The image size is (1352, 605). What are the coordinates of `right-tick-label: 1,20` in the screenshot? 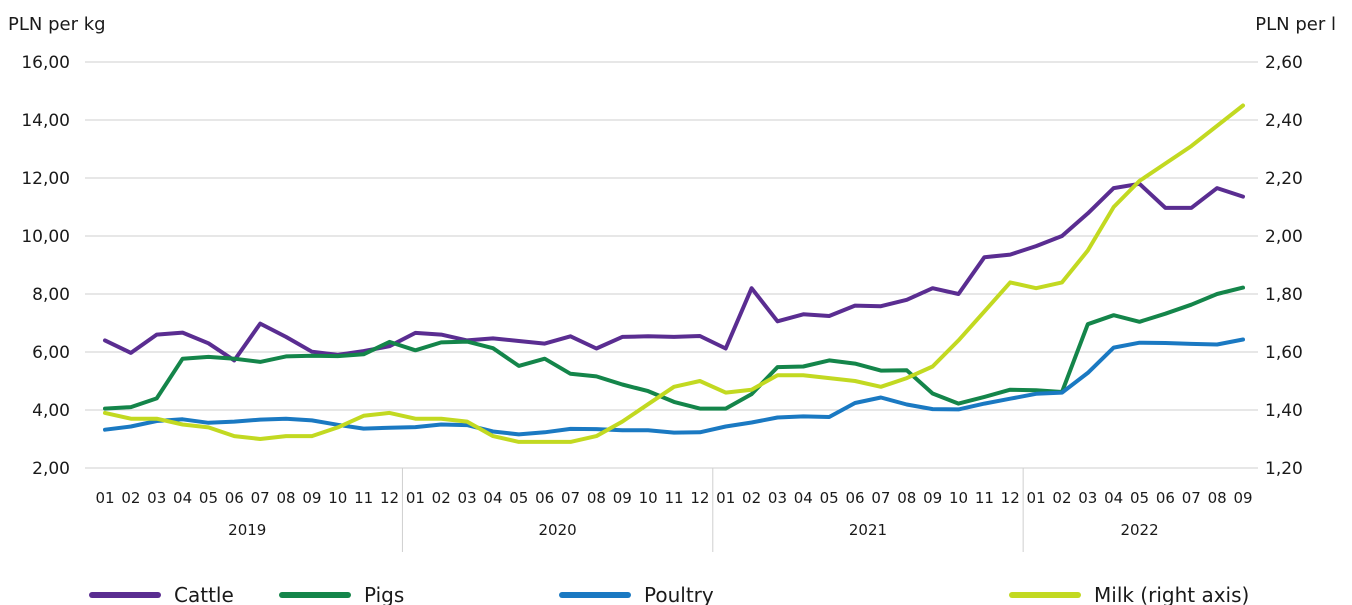 It's located at (1284, 469).